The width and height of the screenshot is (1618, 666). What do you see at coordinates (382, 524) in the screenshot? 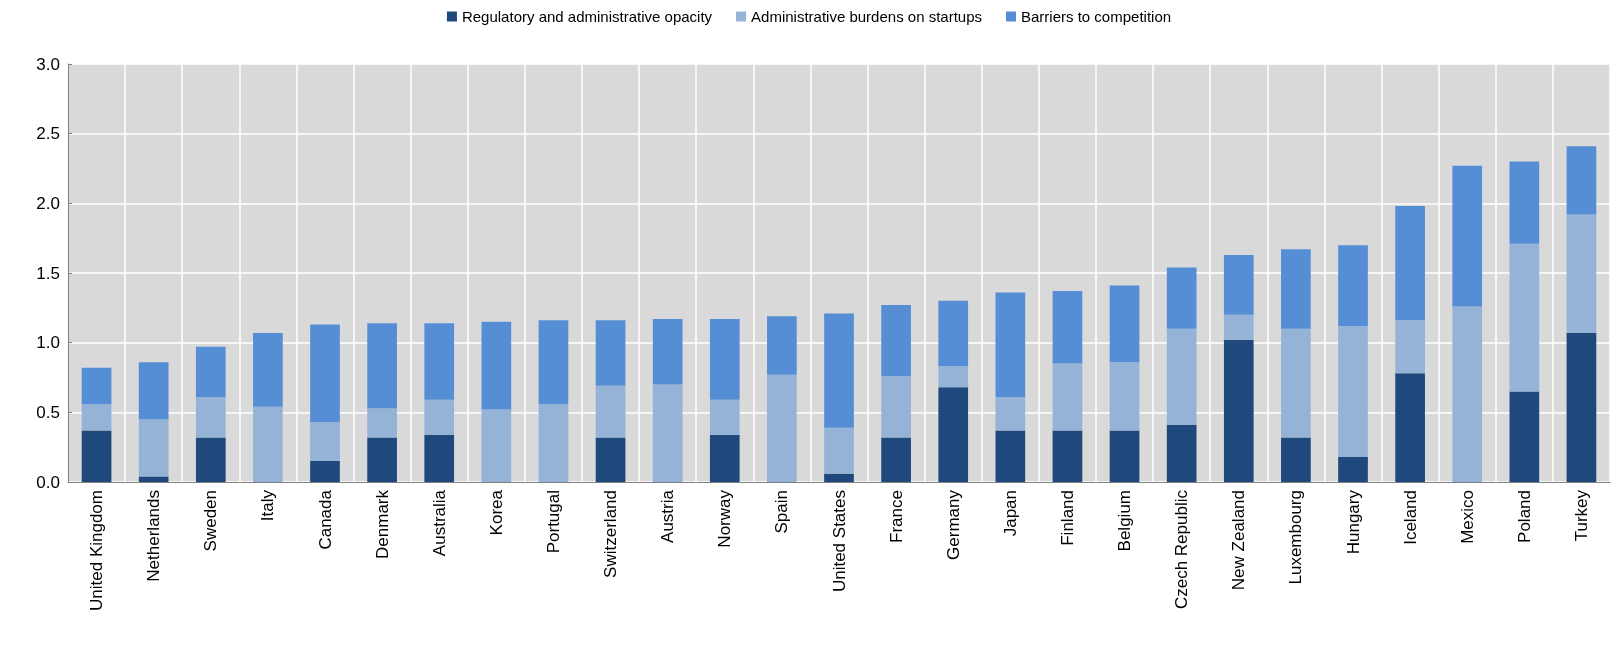
I see `x-tick-label: Denmark` at bounding box center [382, 524].